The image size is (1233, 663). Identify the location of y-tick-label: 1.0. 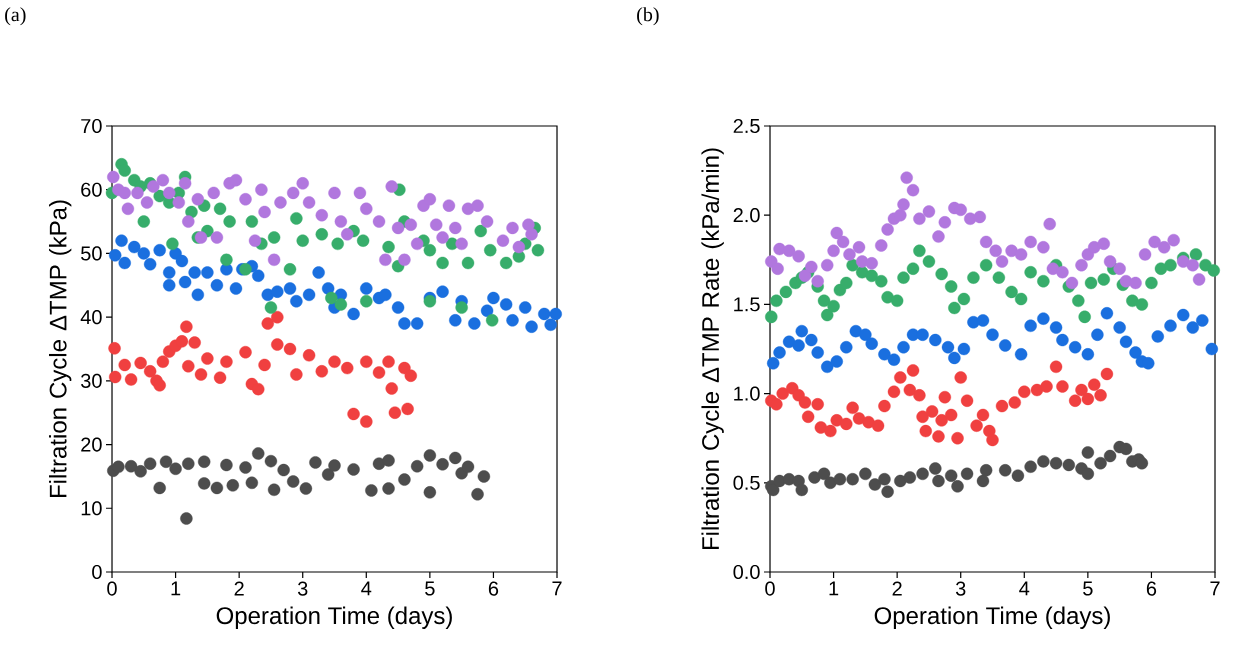
(747, 393).